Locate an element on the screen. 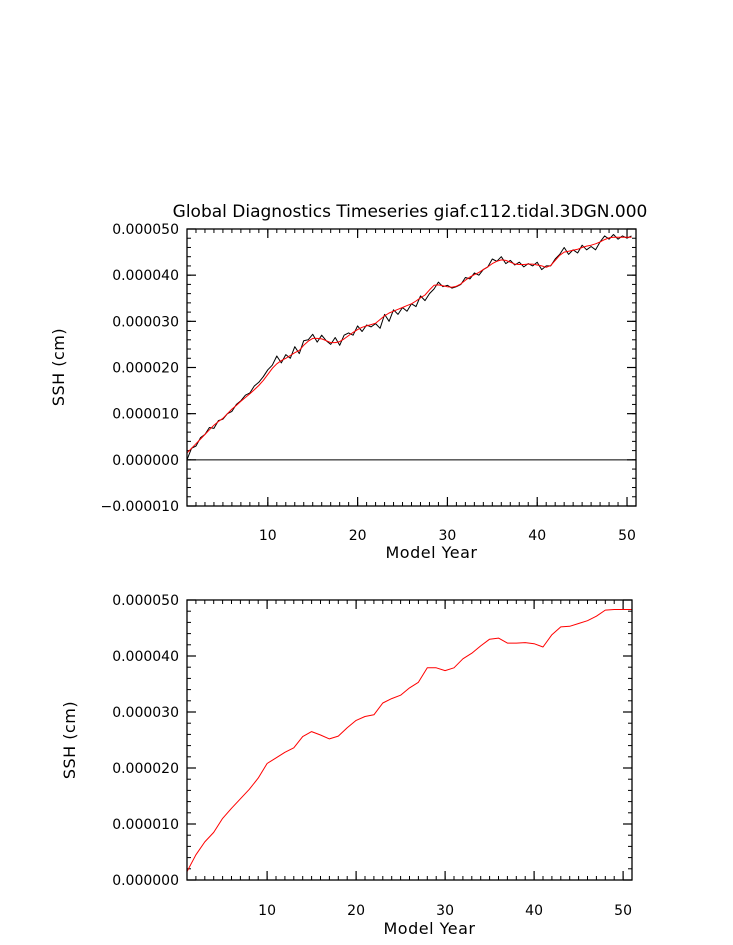 Image resolution: width=733 pixels, height=945 pixels. y-tick-label: −0.000010 is located at coordinates (139, 507).